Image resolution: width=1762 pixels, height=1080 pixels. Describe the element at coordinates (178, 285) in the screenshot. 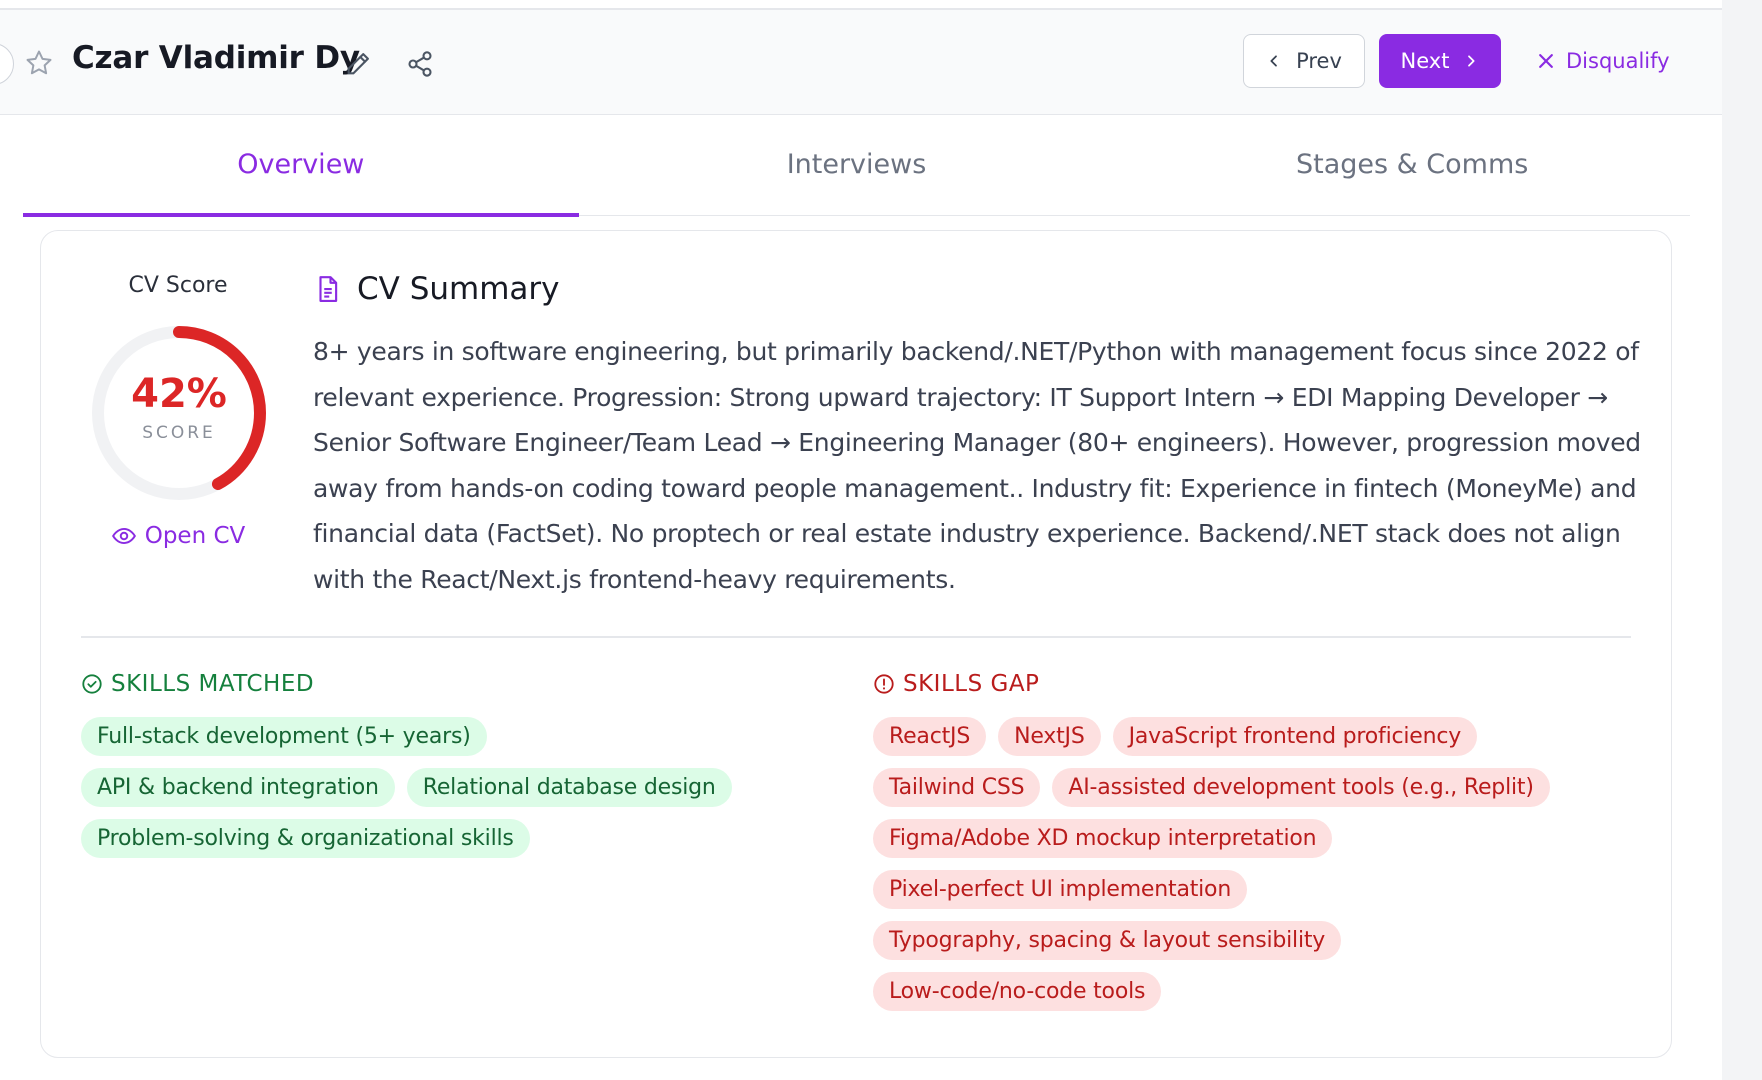

I see `cv-score-label: CV Score` at that location.